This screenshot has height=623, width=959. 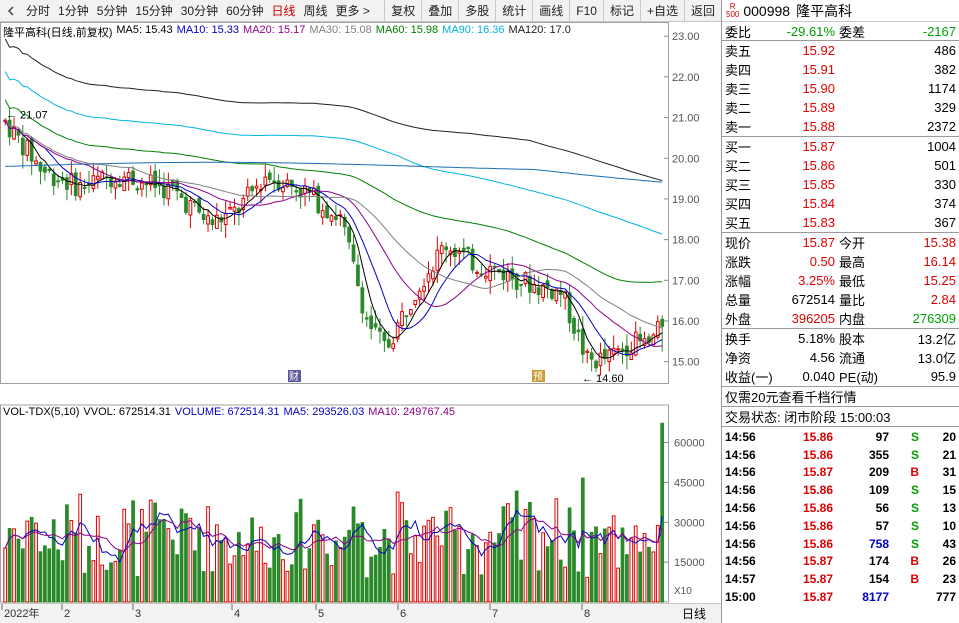 I want to click on unit-label: X10, so click(x=683, y=591).